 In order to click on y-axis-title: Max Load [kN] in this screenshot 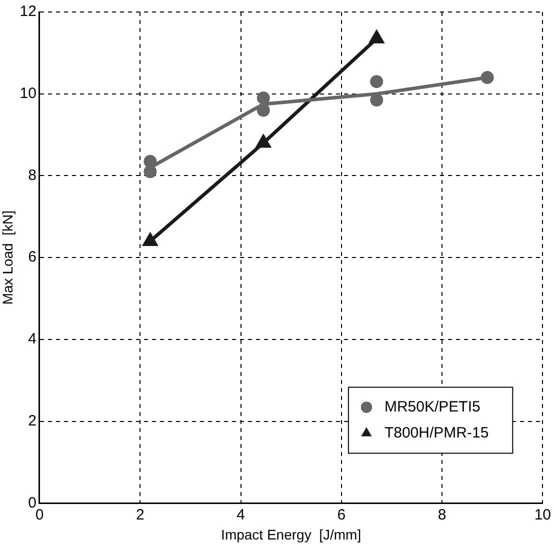, I will do `click(8, 257)`.